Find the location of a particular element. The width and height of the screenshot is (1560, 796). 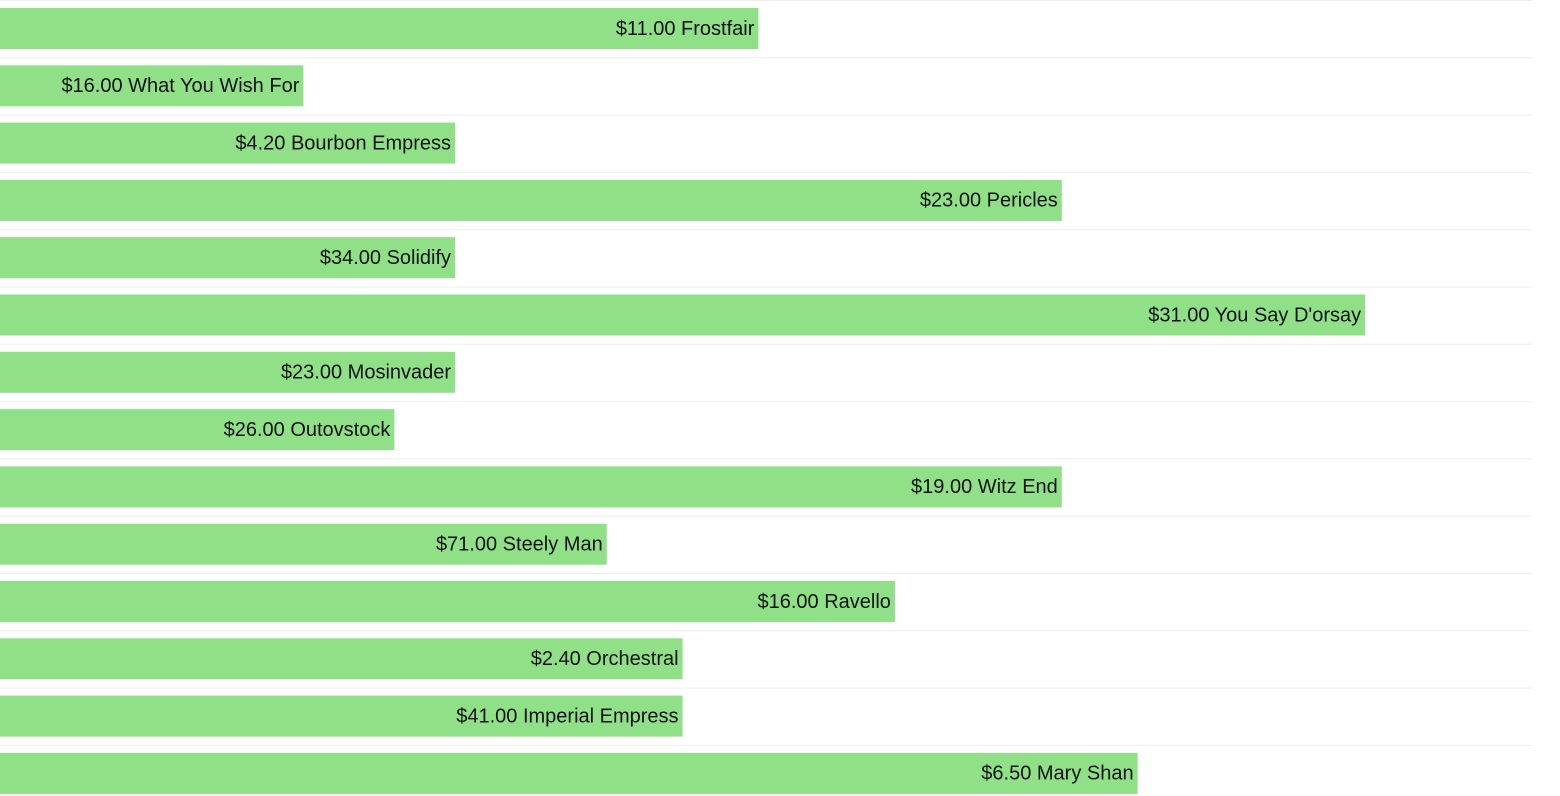

bar-label: $71.00 Steely Man is located at coordinates (519, 544).